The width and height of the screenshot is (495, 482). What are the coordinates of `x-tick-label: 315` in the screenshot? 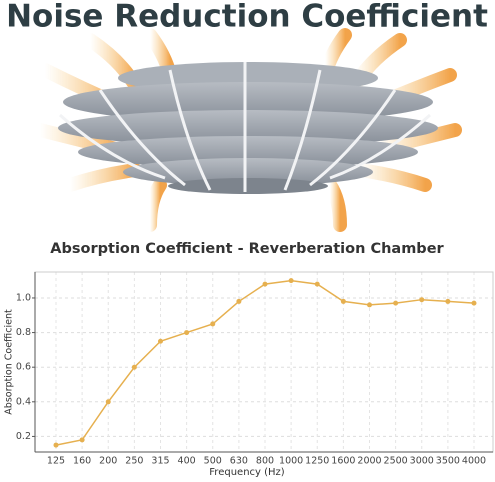 It's located at (160, 461).